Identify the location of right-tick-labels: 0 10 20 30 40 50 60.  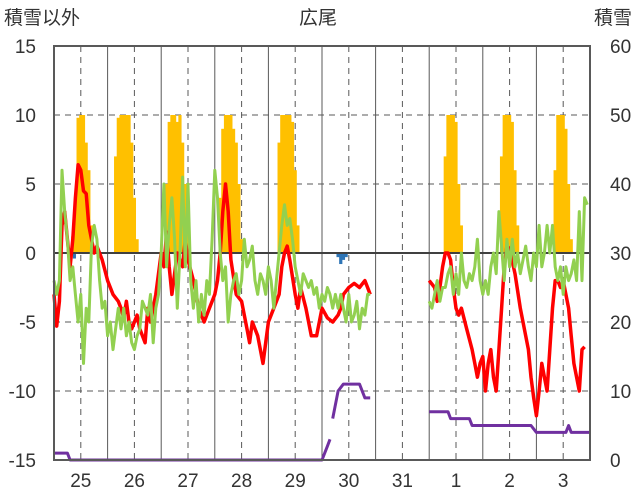
(620, 254).